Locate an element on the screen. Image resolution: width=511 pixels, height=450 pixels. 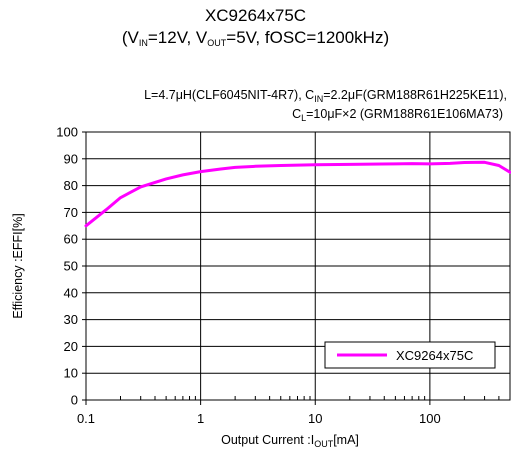
y-tick-label: 60 is located at coordinates (71, 239).